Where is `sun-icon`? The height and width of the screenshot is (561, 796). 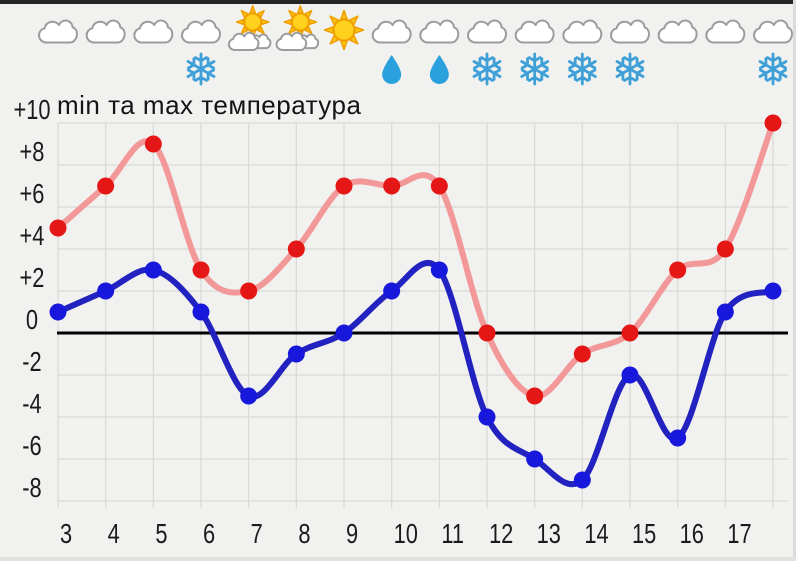
sun-icon is located at coordinates (344, 30).